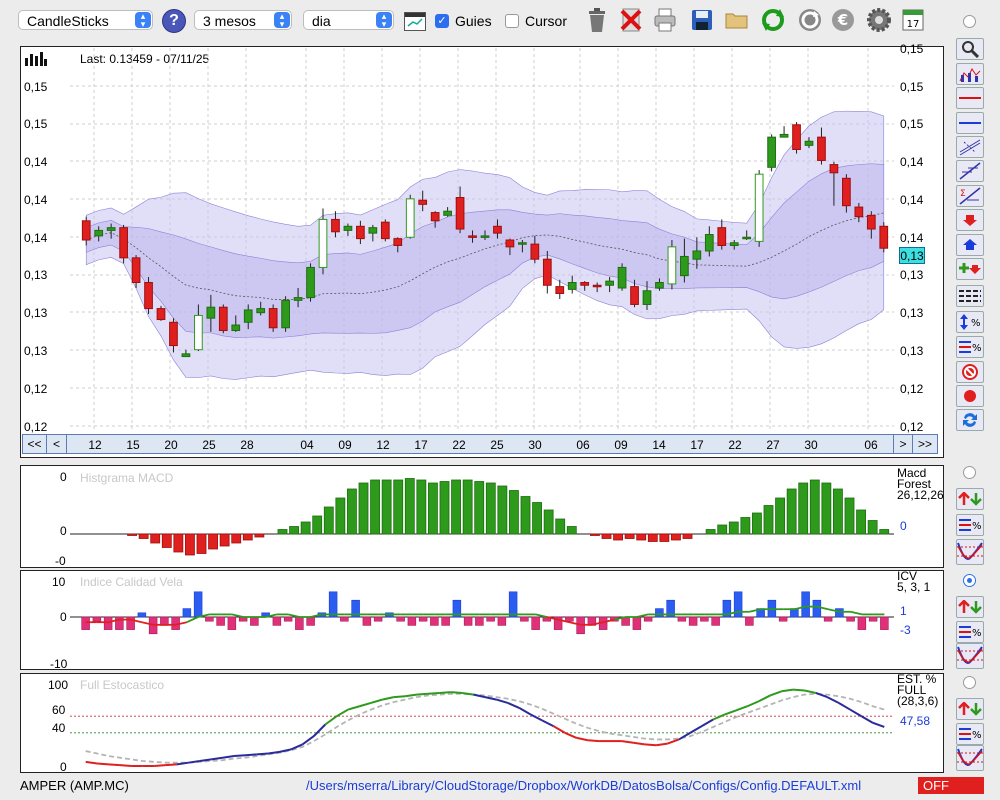 The height and width of the screenshot is (800, 1000). Describe the element at coordinates (482, 516) in the screenshot. I see `macd-plot-area` at that location.